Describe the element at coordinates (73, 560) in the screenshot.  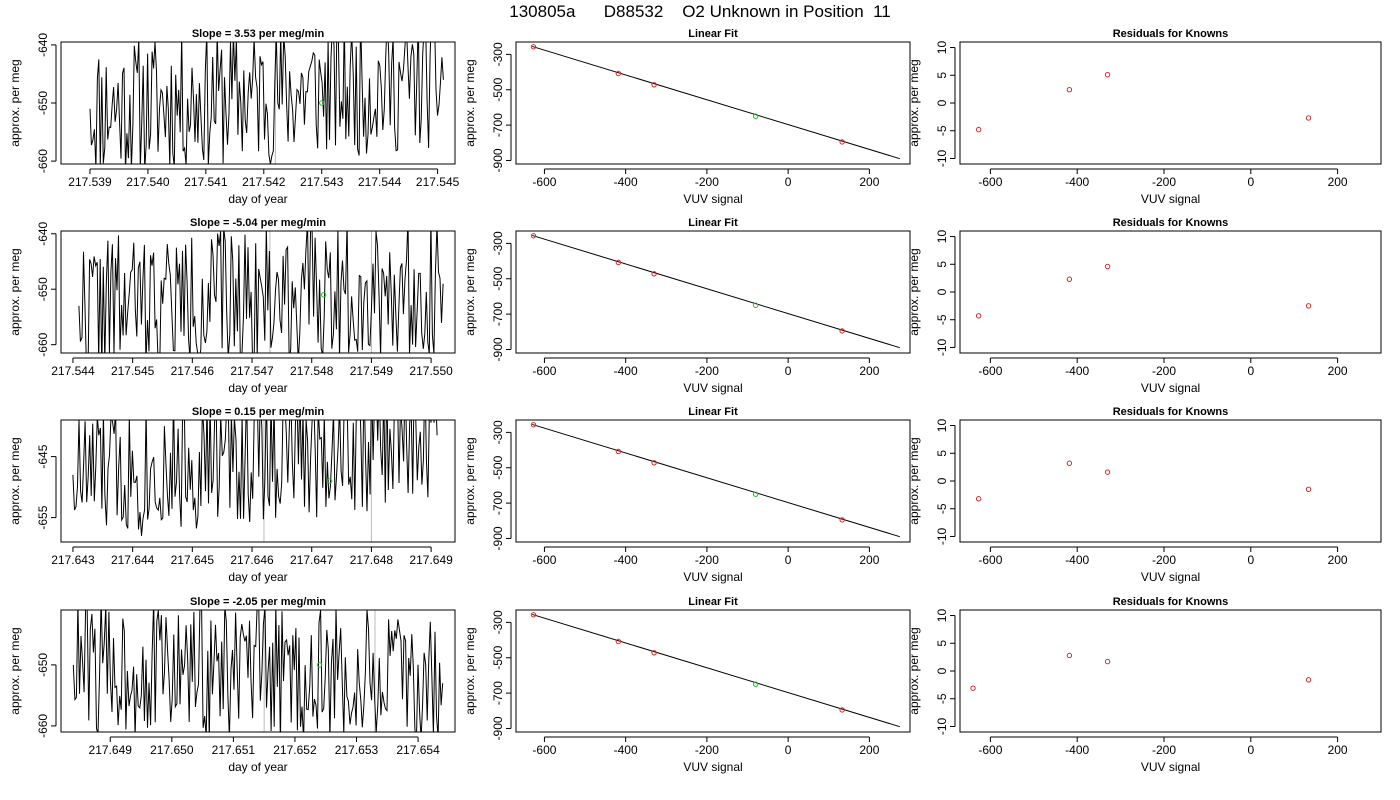
I see `x-tick-label: 217.643` at that location.